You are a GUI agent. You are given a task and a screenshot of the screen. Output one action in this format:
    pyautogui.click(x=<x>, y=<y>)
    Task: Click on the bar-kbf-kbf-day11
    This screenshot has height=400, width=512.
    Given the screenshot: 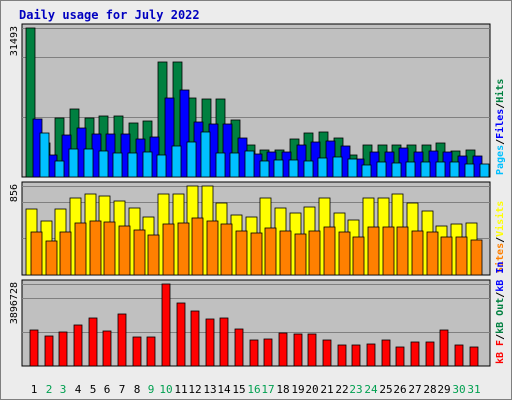 What is the action you would take?
    pyautogui.click(x=181, y=334)
    